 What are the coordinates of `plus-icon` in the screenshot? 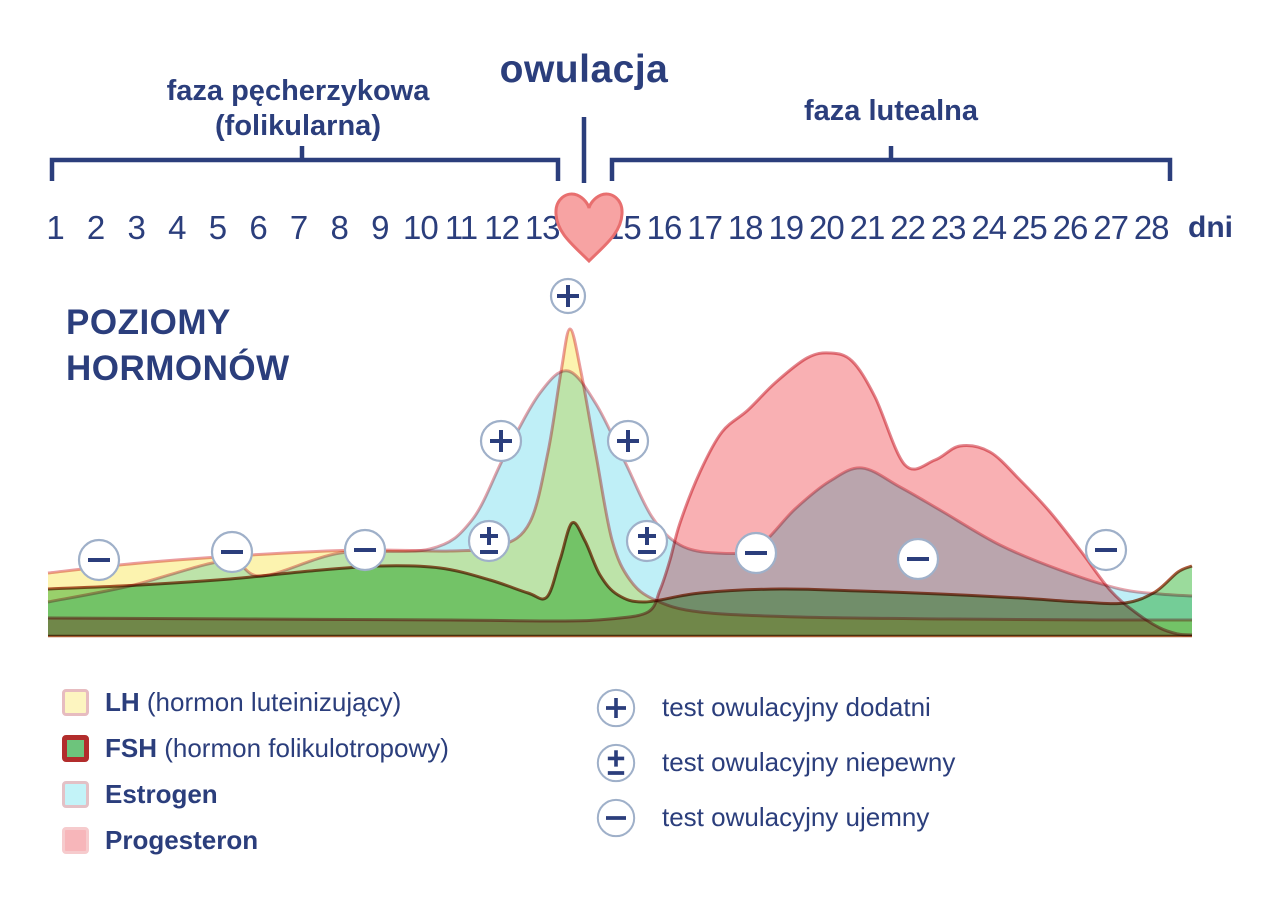 It's located at (616, 707).